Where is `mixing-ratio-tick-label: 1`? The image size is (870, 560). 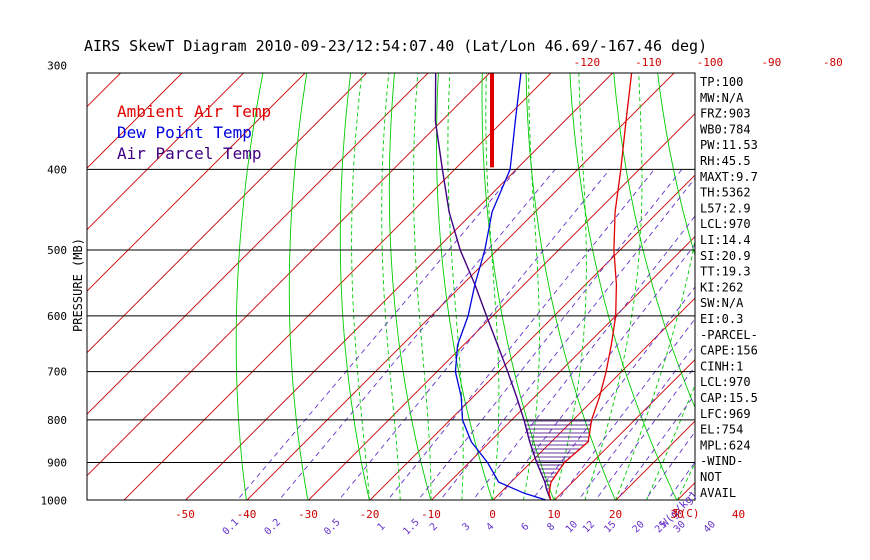
mixing-ratio-tick-label: 1 is located at coordinates (381, 527).